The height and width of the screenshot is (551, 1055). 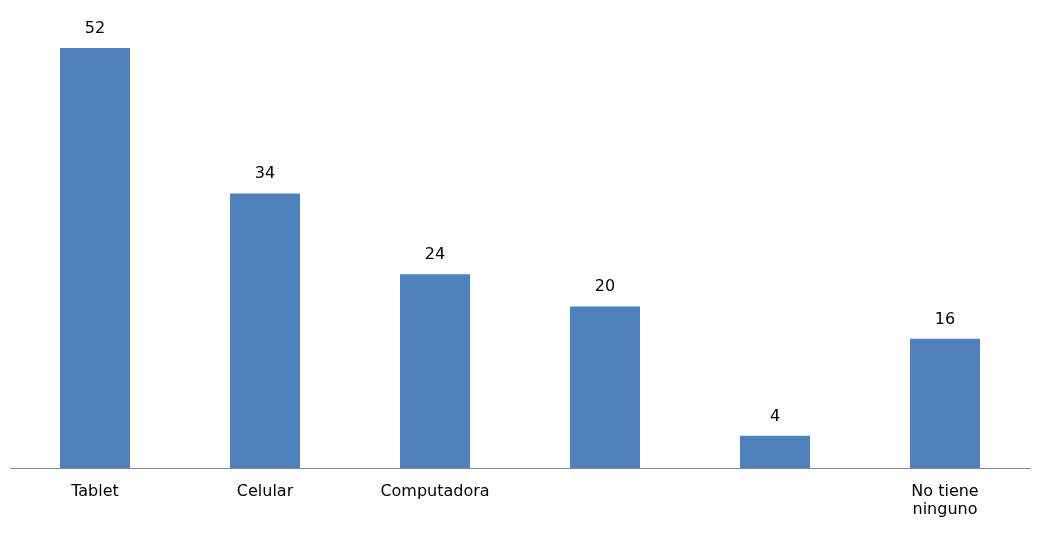 I want to click on x-tick-label: Tablet, so click(x=94, y=490).